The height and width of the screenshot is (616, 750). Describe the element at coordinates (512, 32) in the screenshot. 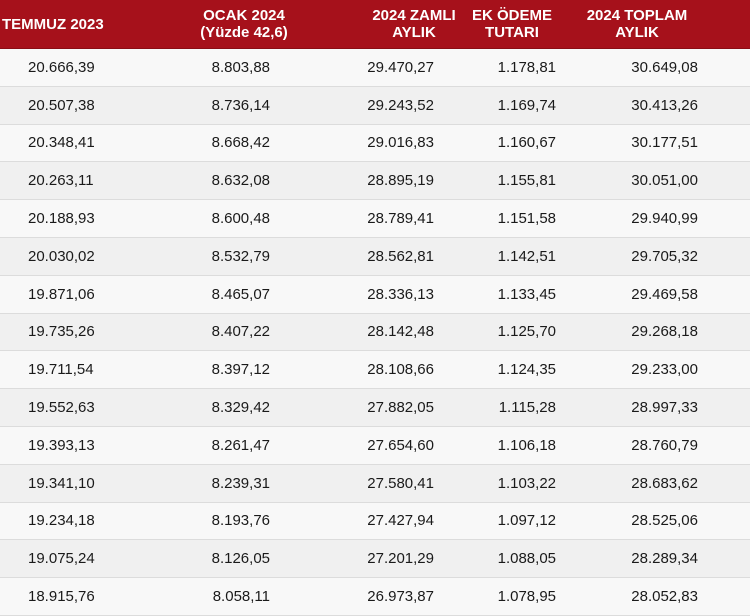

I see `header-line: TUTARI` at that location.